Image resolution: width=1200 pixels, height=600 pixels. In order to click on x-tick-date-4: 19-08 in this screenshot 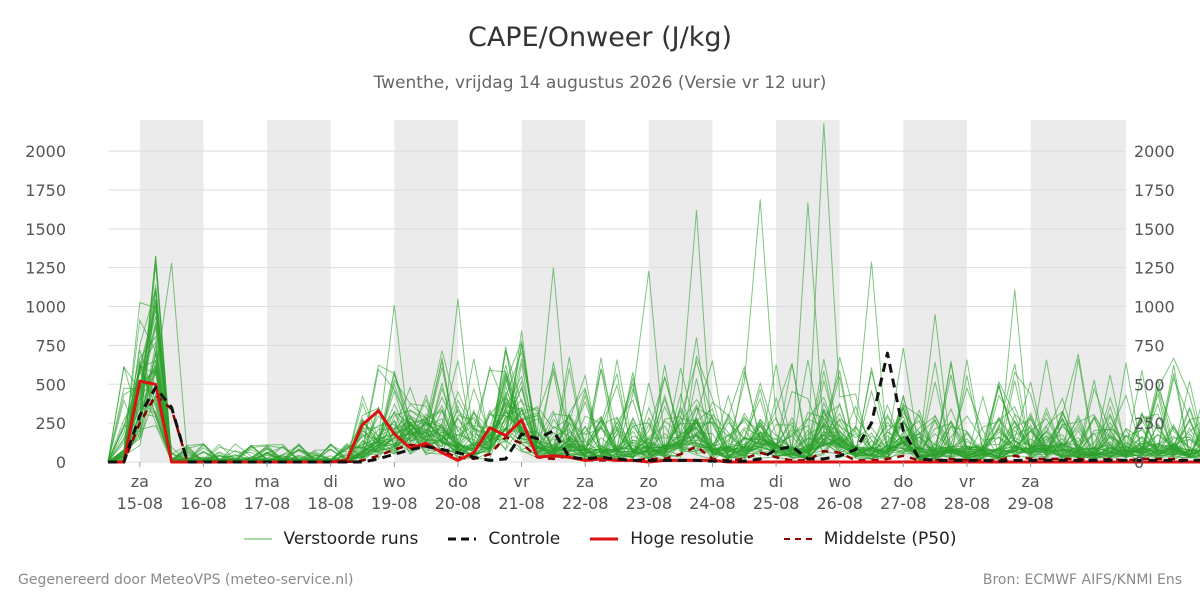, I will do `click(394, 503)`.